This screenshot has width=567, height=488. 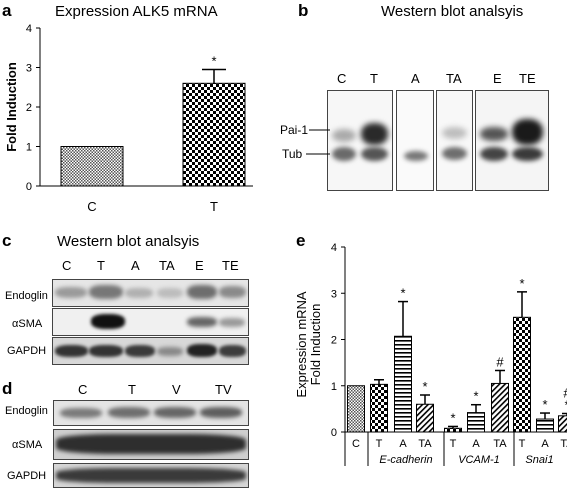 I want to click on blot-b-lane-label: C, so click(x=342, y=78).